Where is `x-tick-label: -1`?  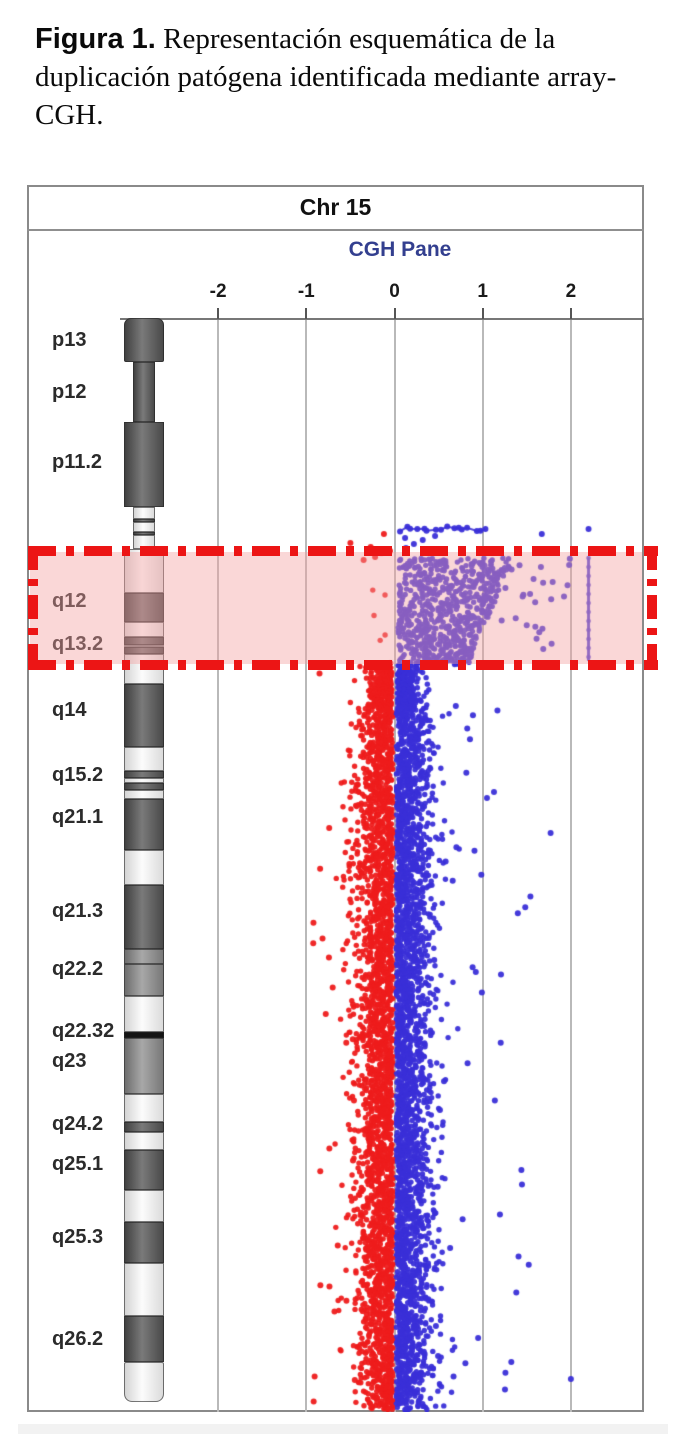 x-tick-label: -1 is located at coordinates (306, 291).